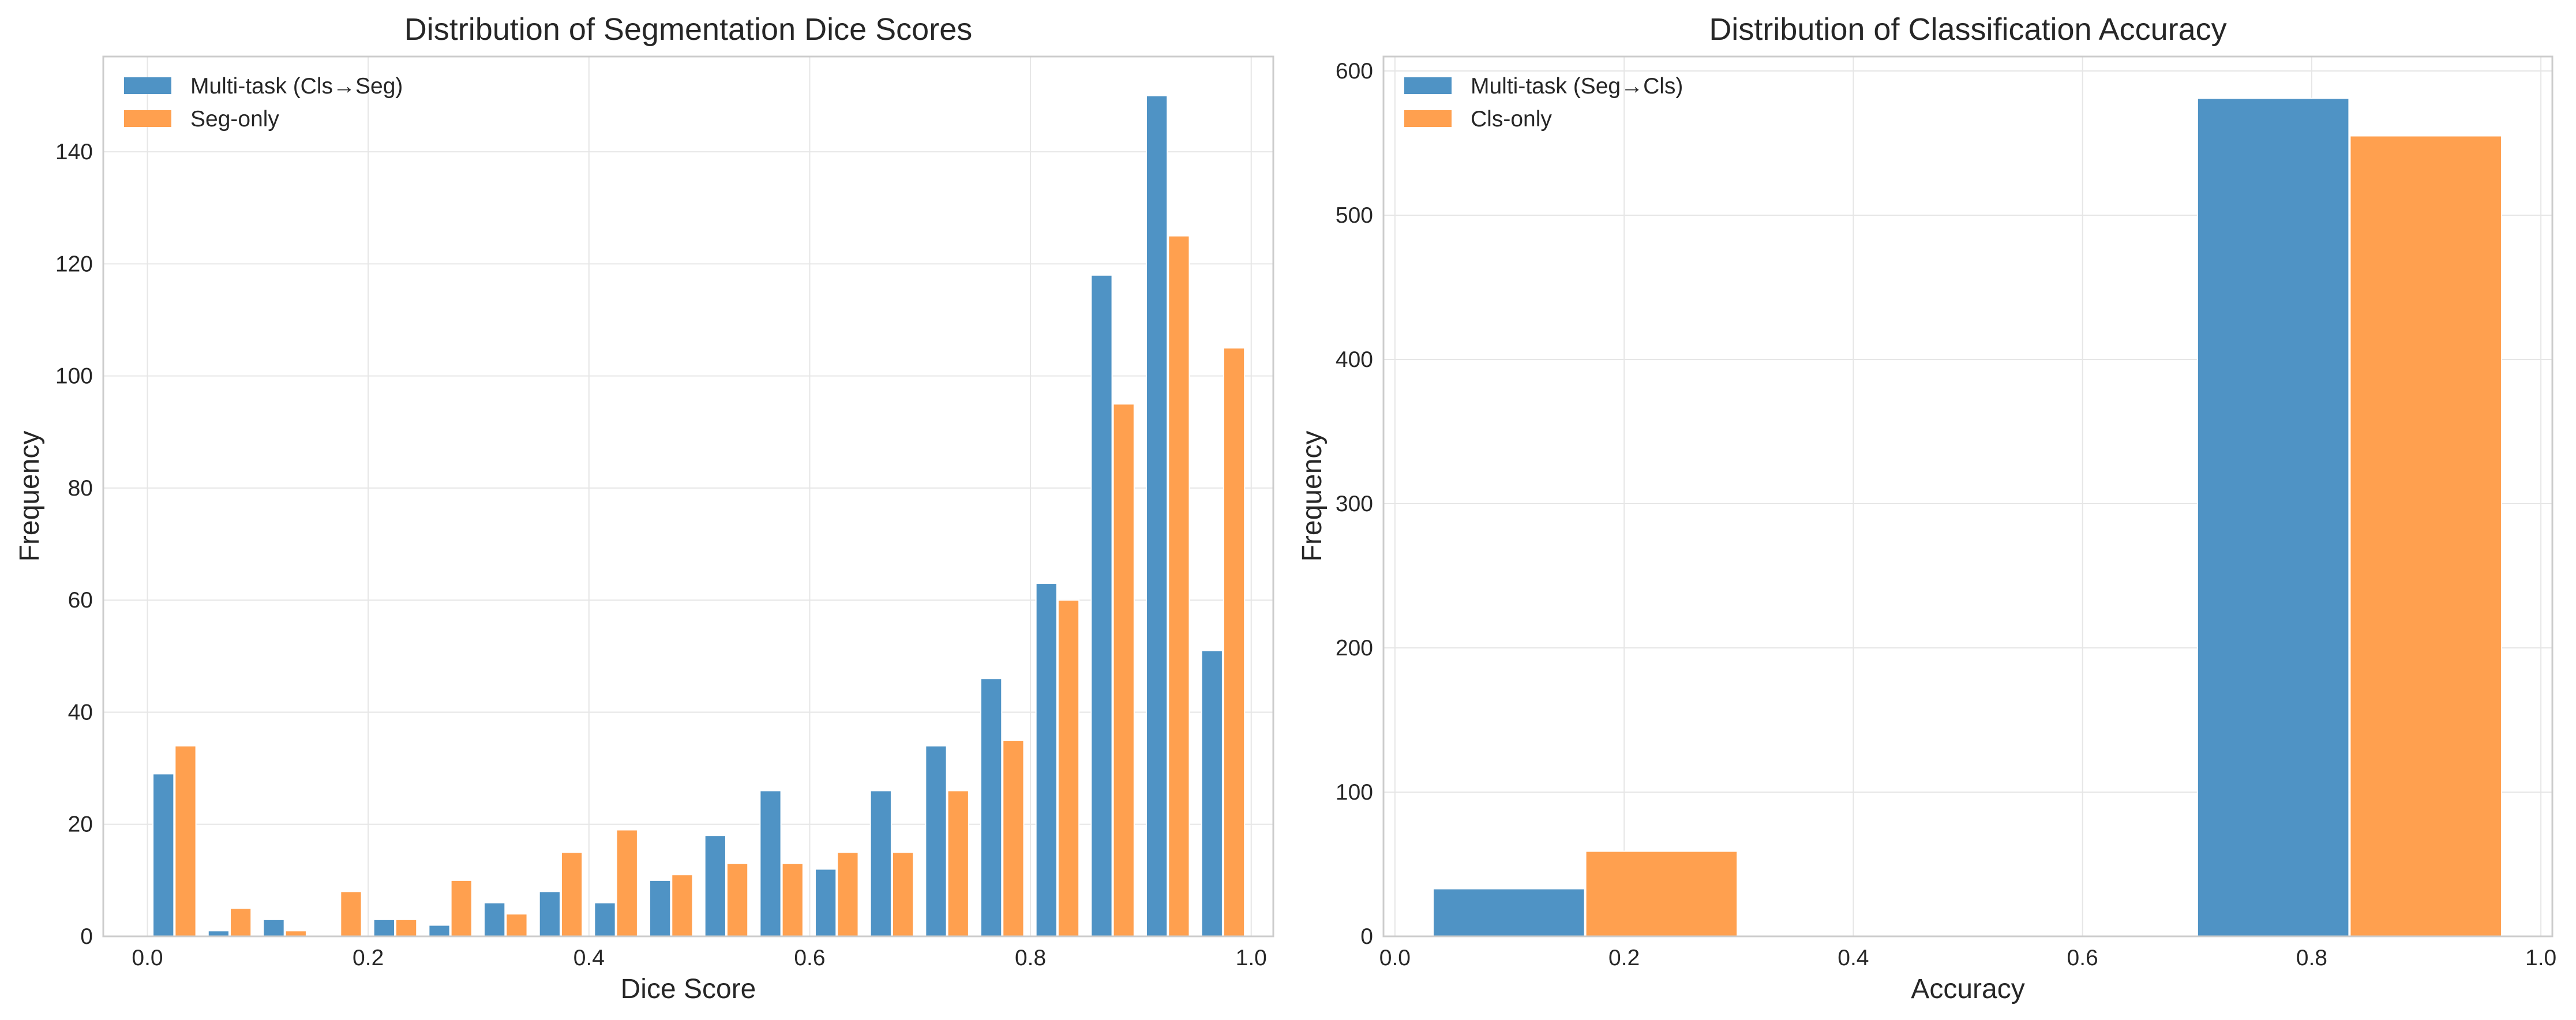  Describe the element at coordinates (1354, 215) in the screenshot. I see `y-tick-label: 500` at that location.